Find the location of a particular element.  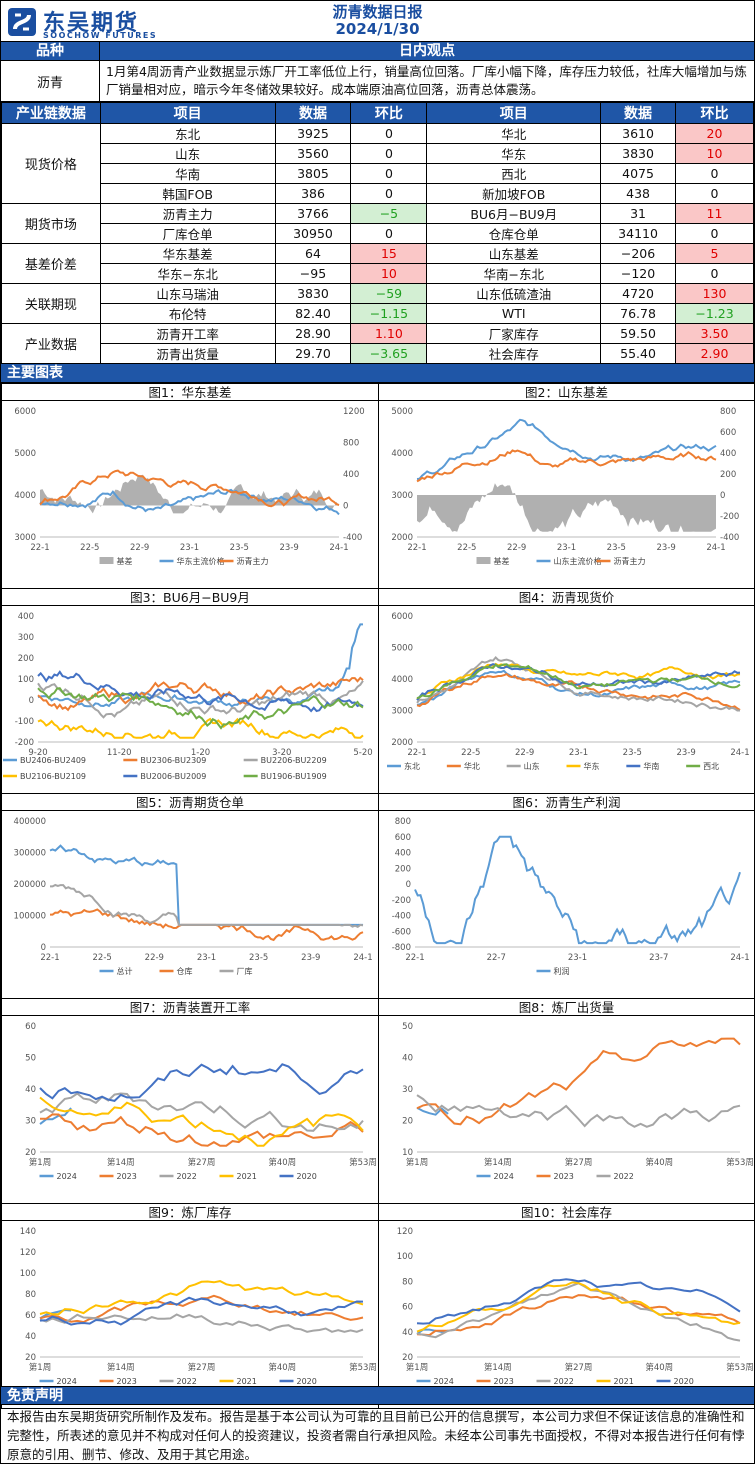

legend-label: 2020 is located at coordinates (307, 1381).